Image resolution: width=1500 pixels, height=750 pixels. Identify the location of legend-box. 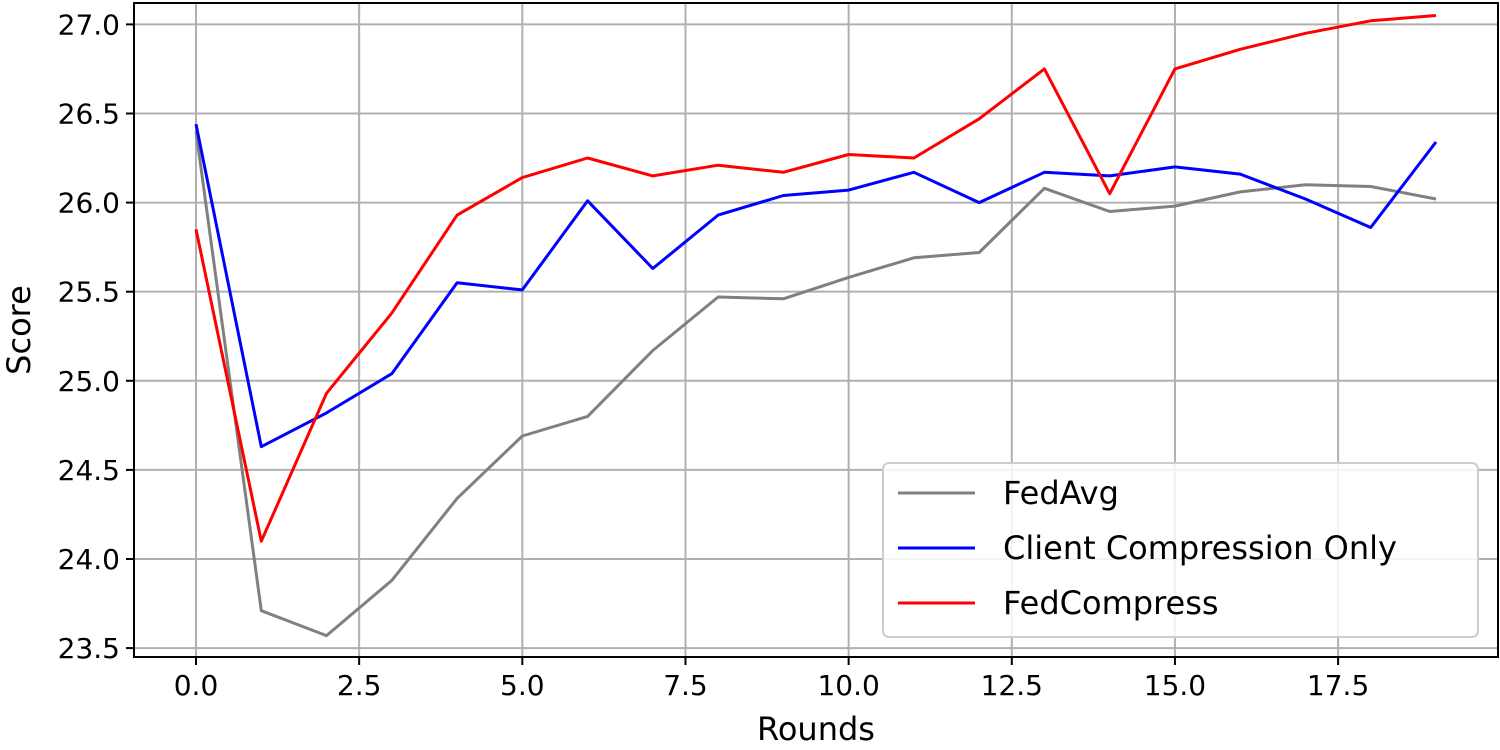
(1180, 550).